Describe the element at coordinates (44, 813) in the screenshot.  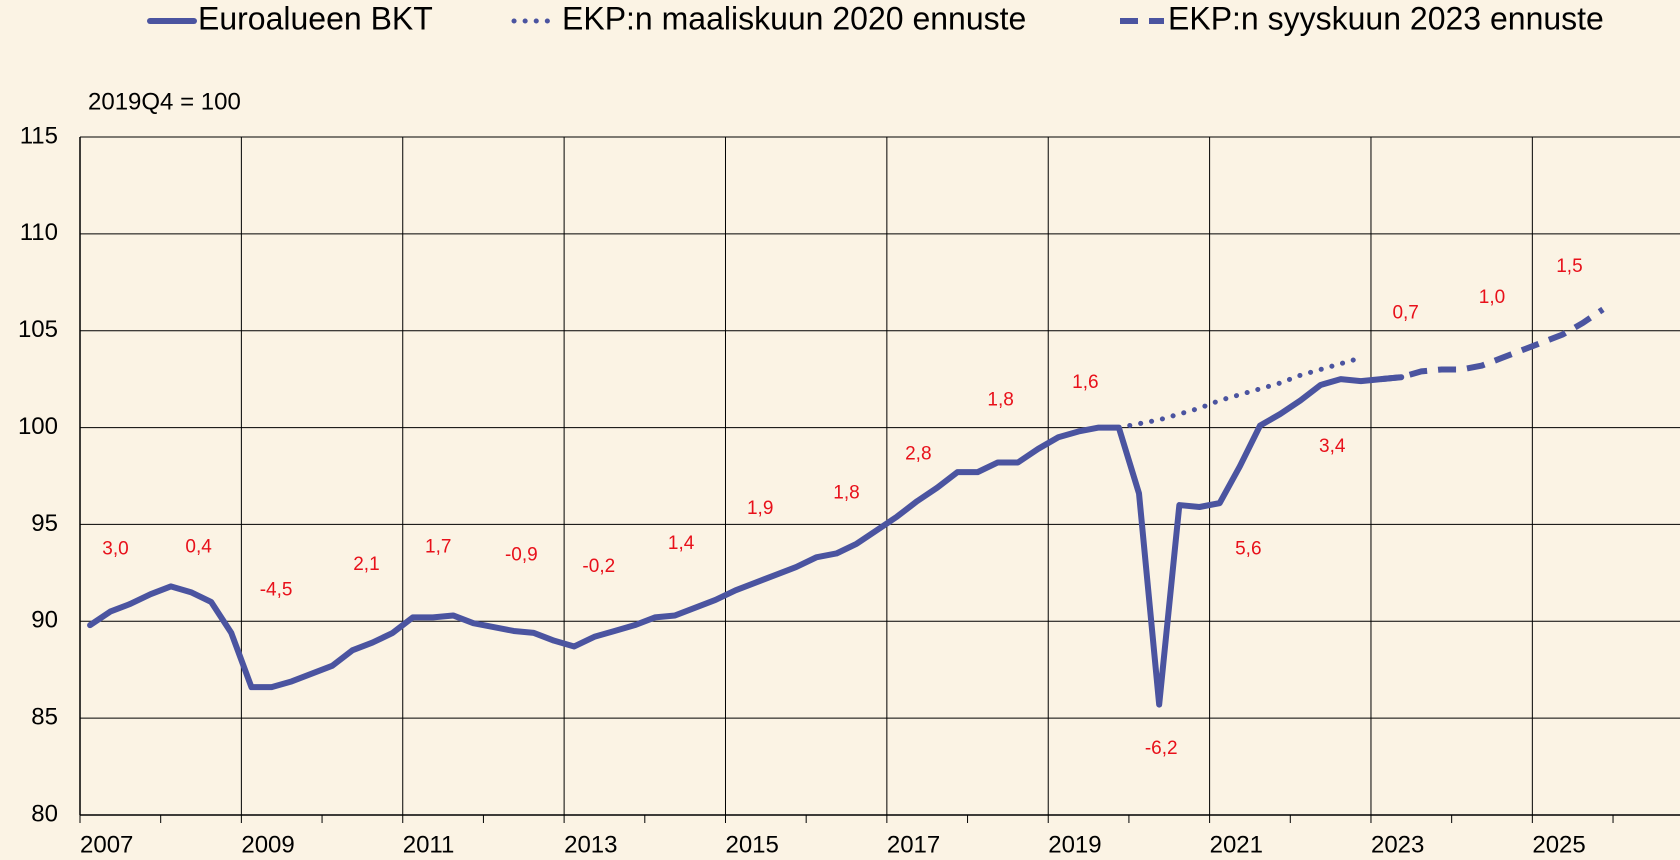
I see `y-tick-label: 80` at that location.